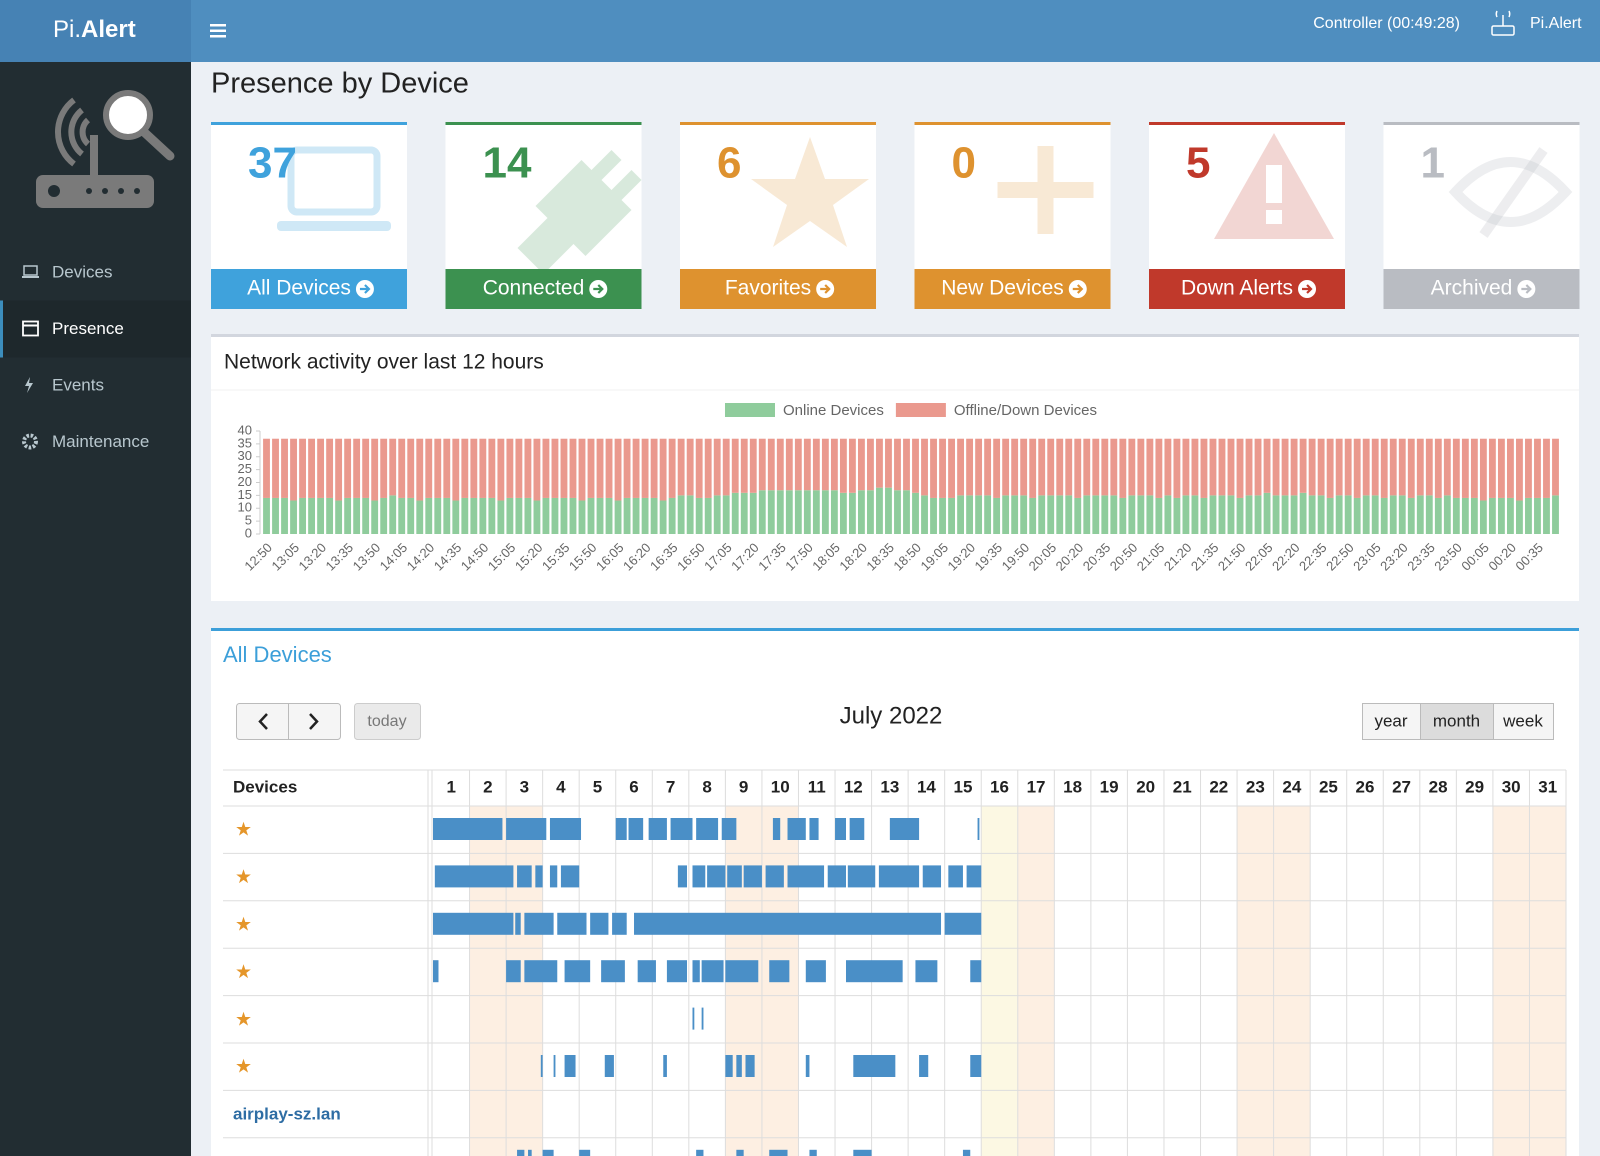  I want to click on next-button, so click(314, 721).